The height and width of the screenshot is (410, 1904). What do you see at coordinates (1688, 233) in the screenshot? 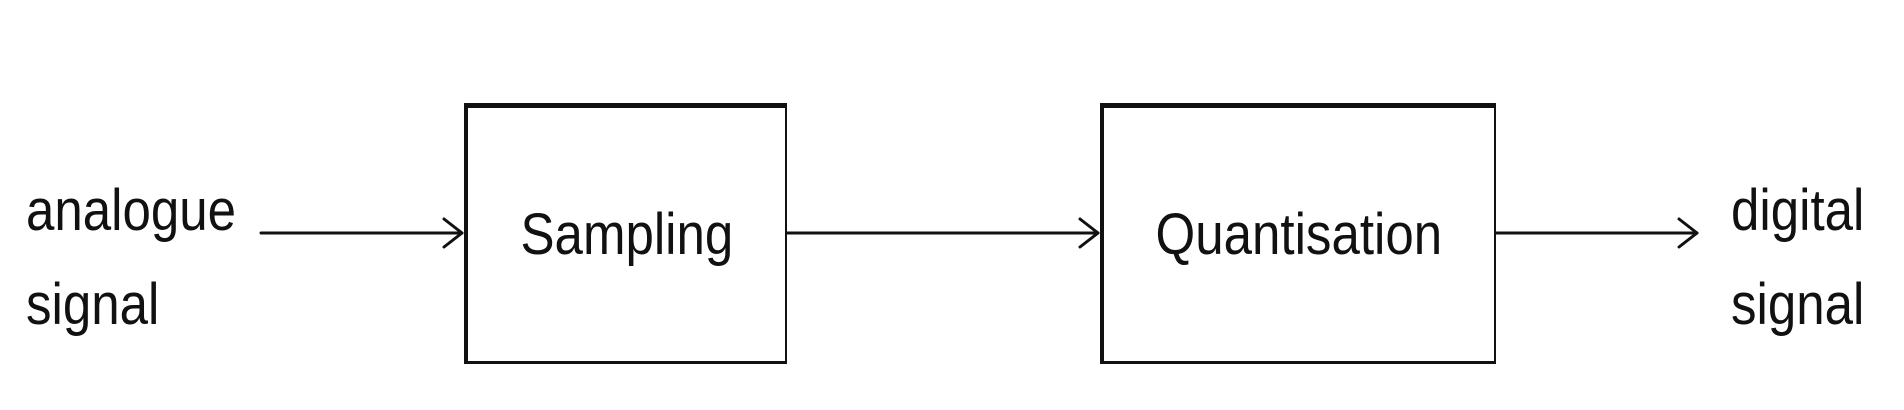
I see `output-arrowhead` at bounding box center [1688, 233].